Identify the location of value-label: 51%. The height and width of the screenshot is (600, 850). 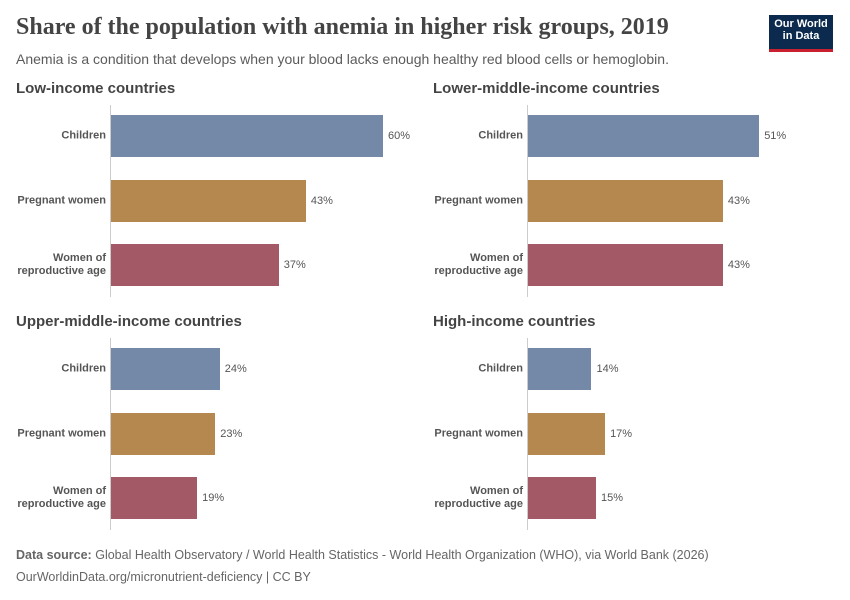
(775, 136).